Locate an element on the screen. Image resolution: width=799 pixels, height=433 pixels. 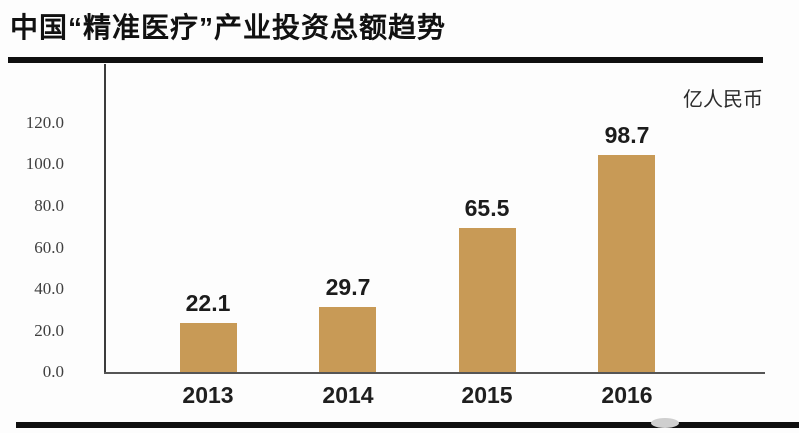
y-axis-tick-label: 20.0 is located at coordinates (49, 330).